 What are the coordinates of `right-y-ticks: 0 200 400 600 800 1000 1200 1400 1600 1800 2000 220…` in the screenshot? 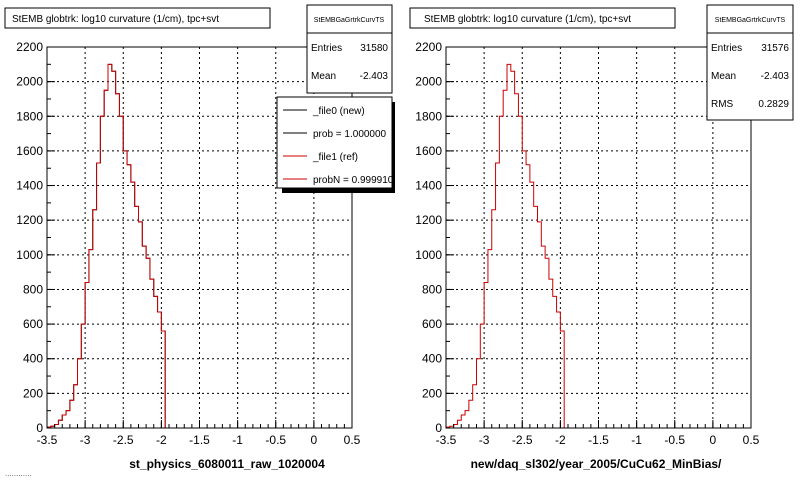 It's located at (434, 237).